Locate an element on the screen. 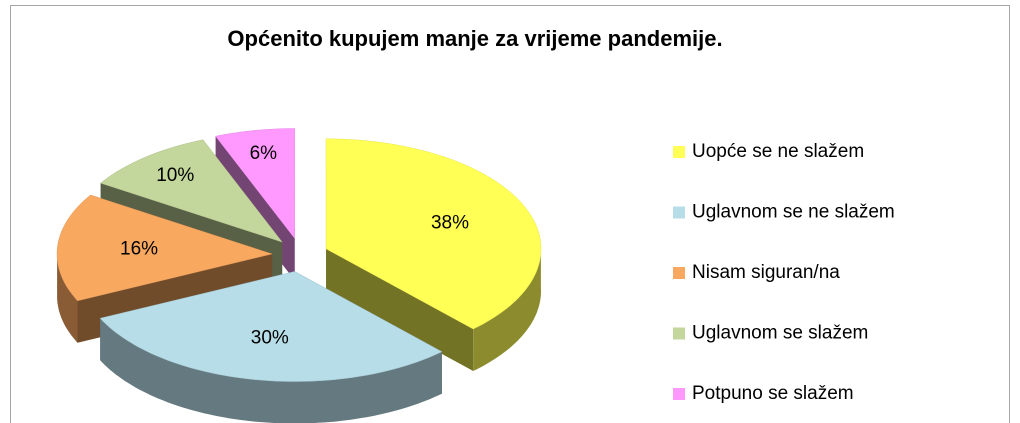 The height and width of the screenshot is (423, 1020). legend-label: Uglavnom se slažem is located at coordinates (780, 333).